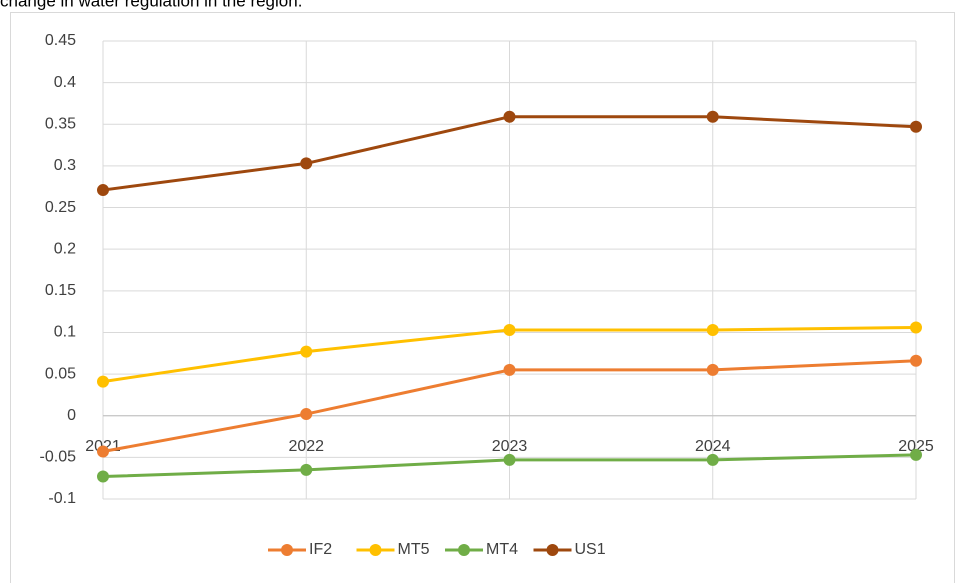 This screenshot has height=583, width=956. What do you see at coordinates (502, 549) in the screenshot?
I see `legend-label: MT4` at bounding box center [502, 549].